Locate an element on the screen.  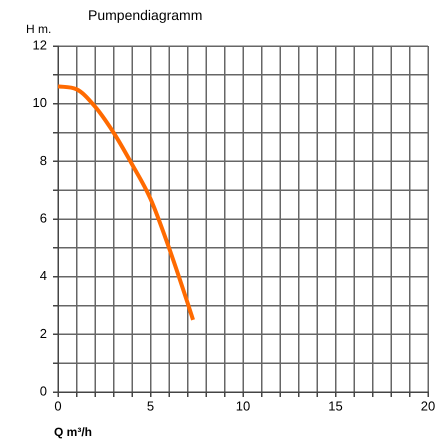
chart-title: Pumpendiagramm is located at coordinates (145, 15).